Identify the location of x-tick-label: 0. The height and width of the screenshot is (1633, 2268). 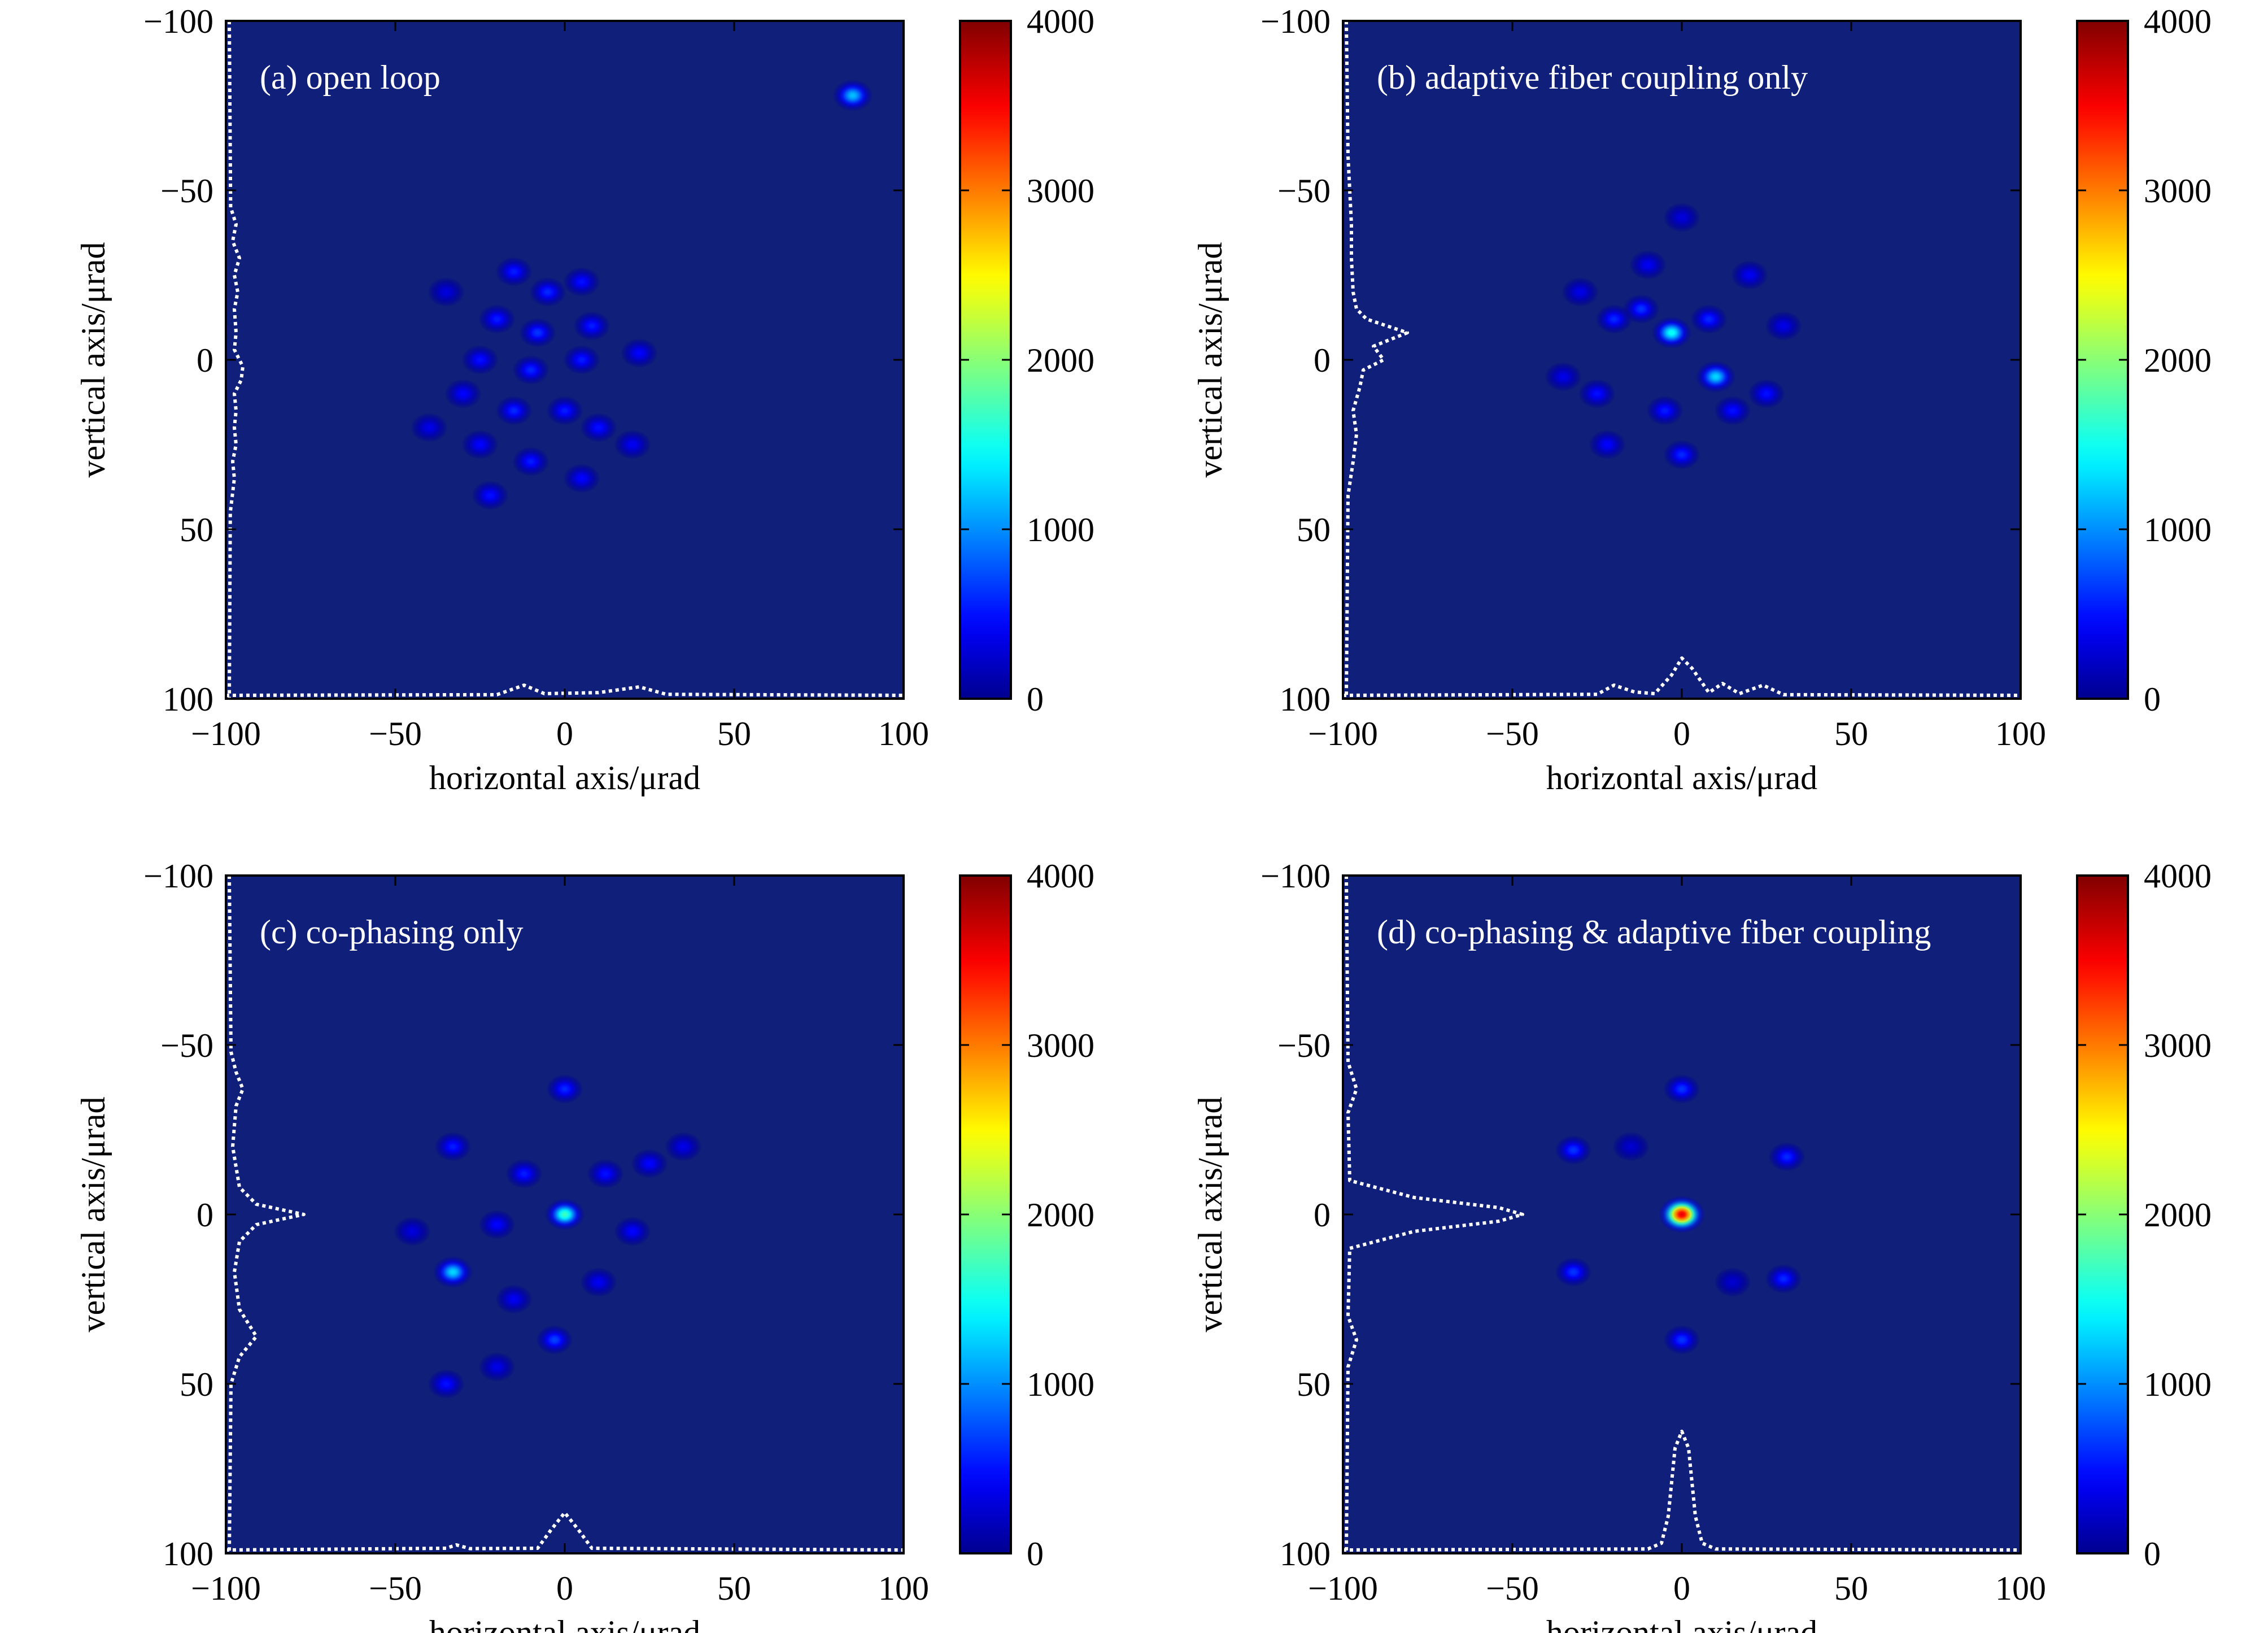
(564, 733).